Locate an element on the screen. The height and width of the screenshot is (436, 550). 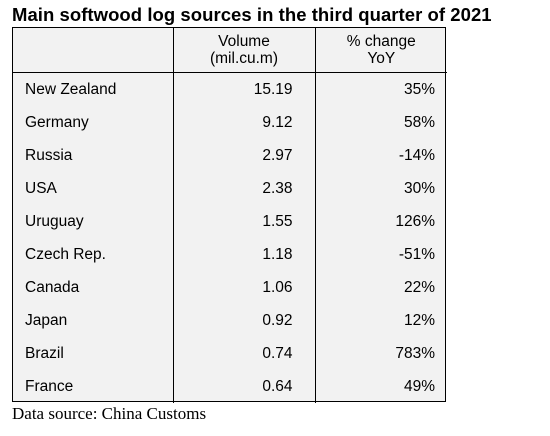
volume-cell: 0.74 is located at coordinates (243, 353).